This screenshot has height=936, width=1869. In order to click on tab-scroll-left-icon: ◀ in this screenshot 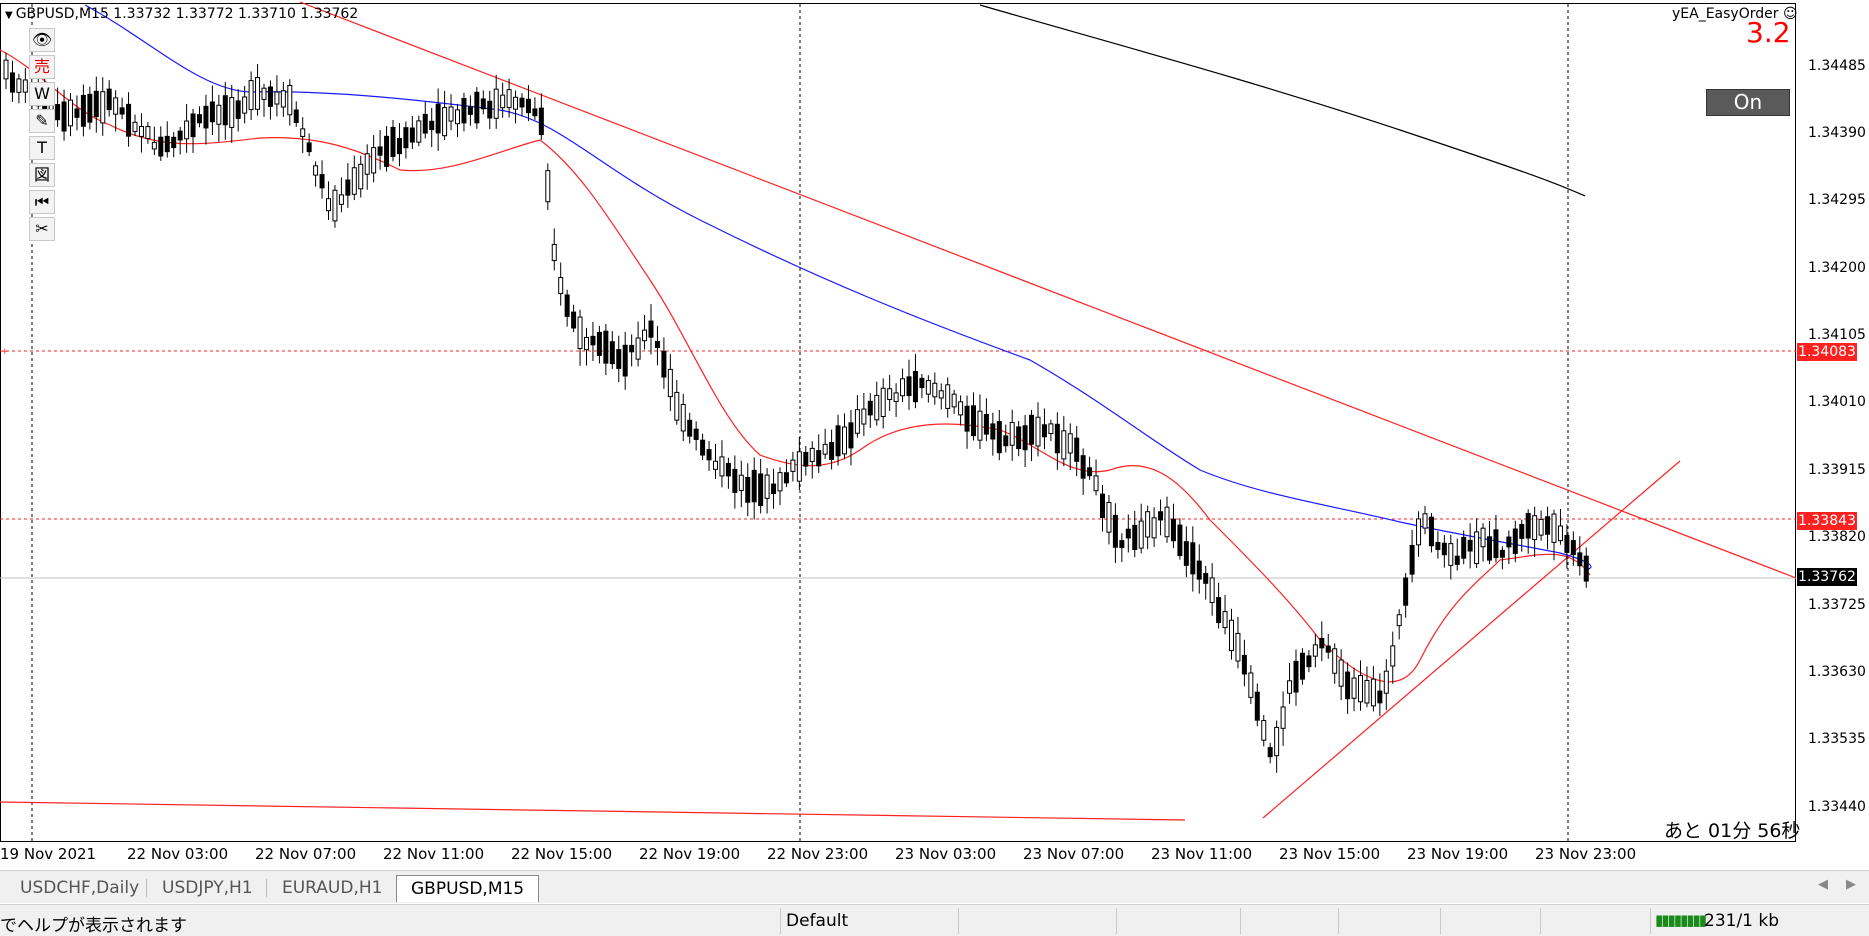, I will do `click(1823, 884)`.